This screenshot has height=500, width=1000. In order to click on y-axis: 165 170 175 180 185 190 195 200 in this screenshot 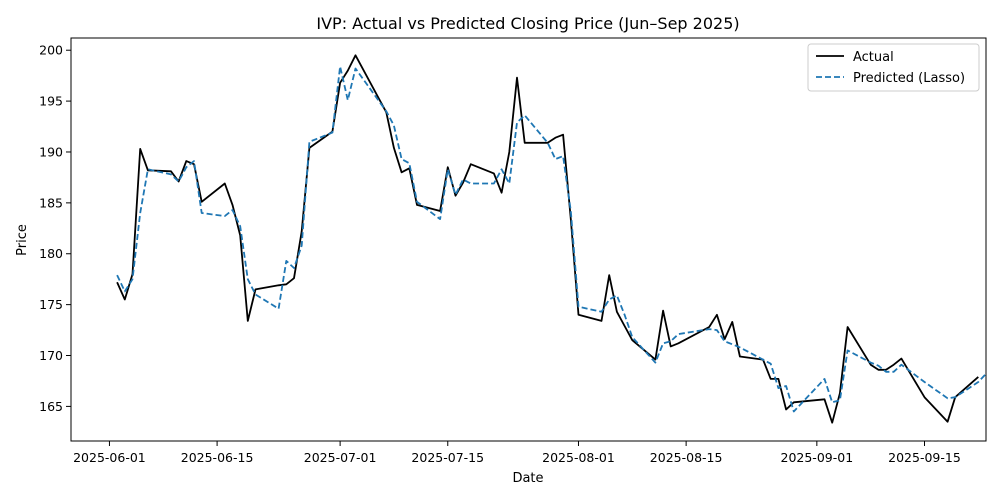, I will do `click(55, 228)`.